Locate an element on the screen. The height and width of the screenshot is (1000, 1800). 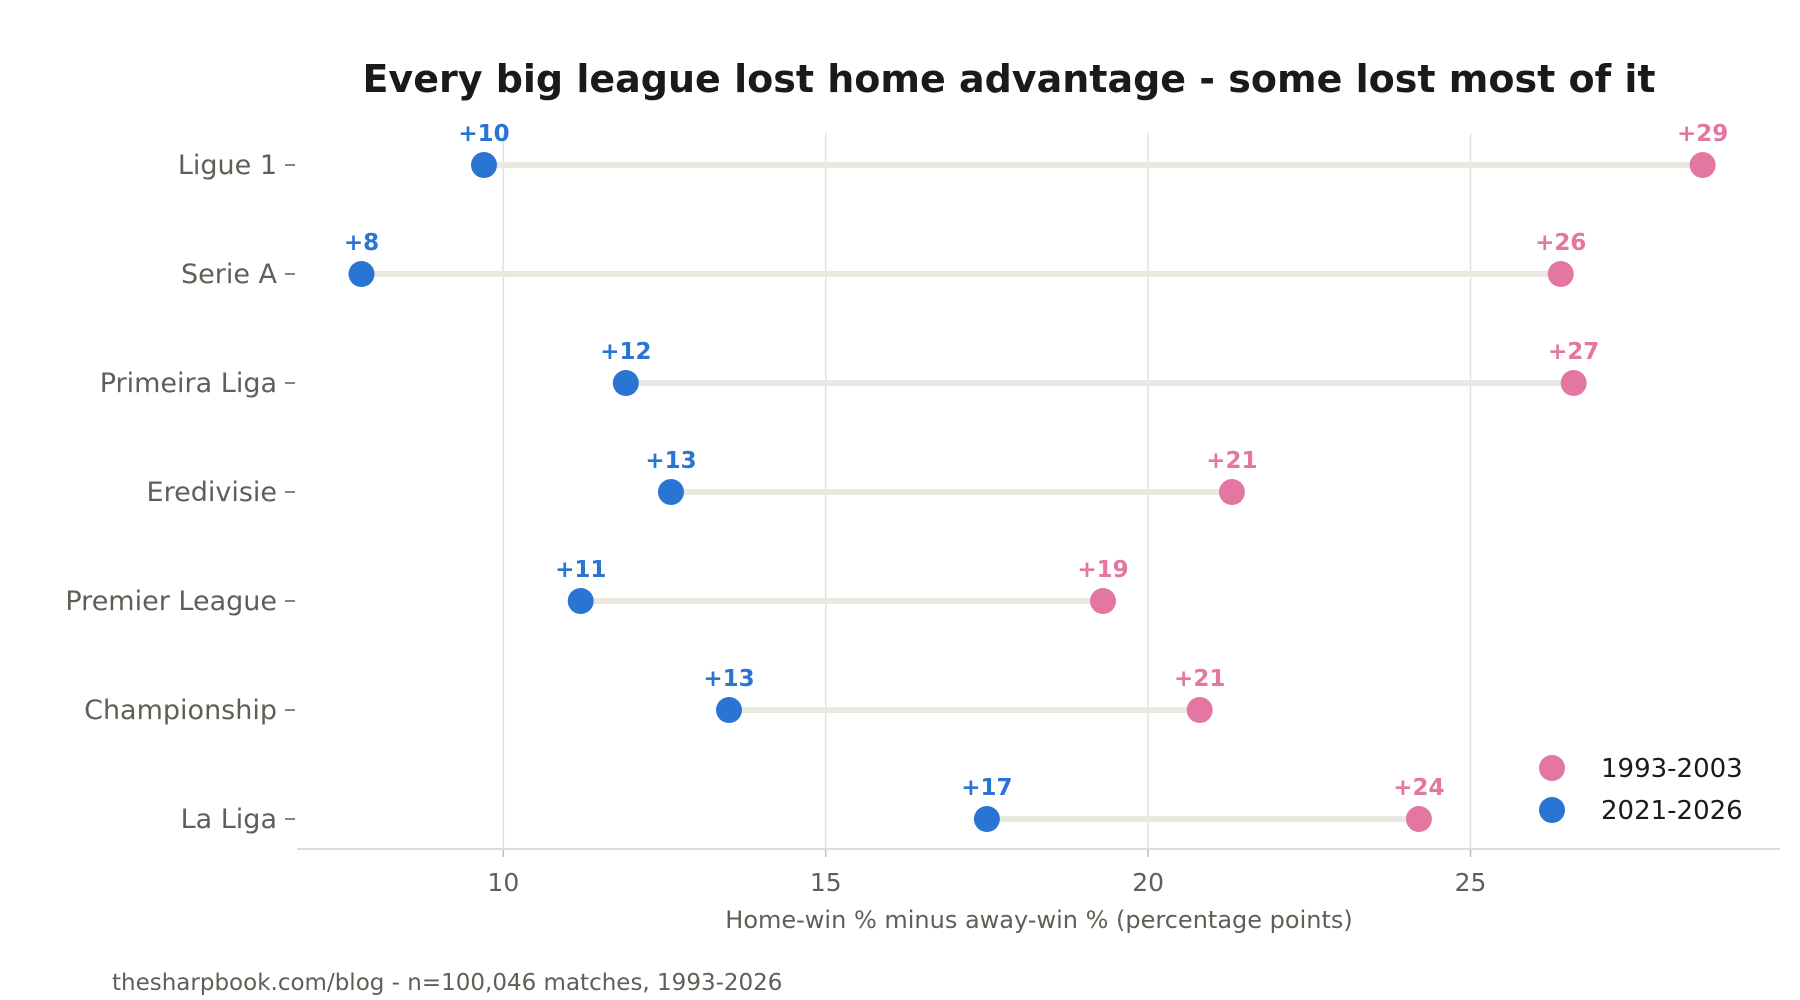
data-label-early: +29 is located at coordinates (1702, 134).